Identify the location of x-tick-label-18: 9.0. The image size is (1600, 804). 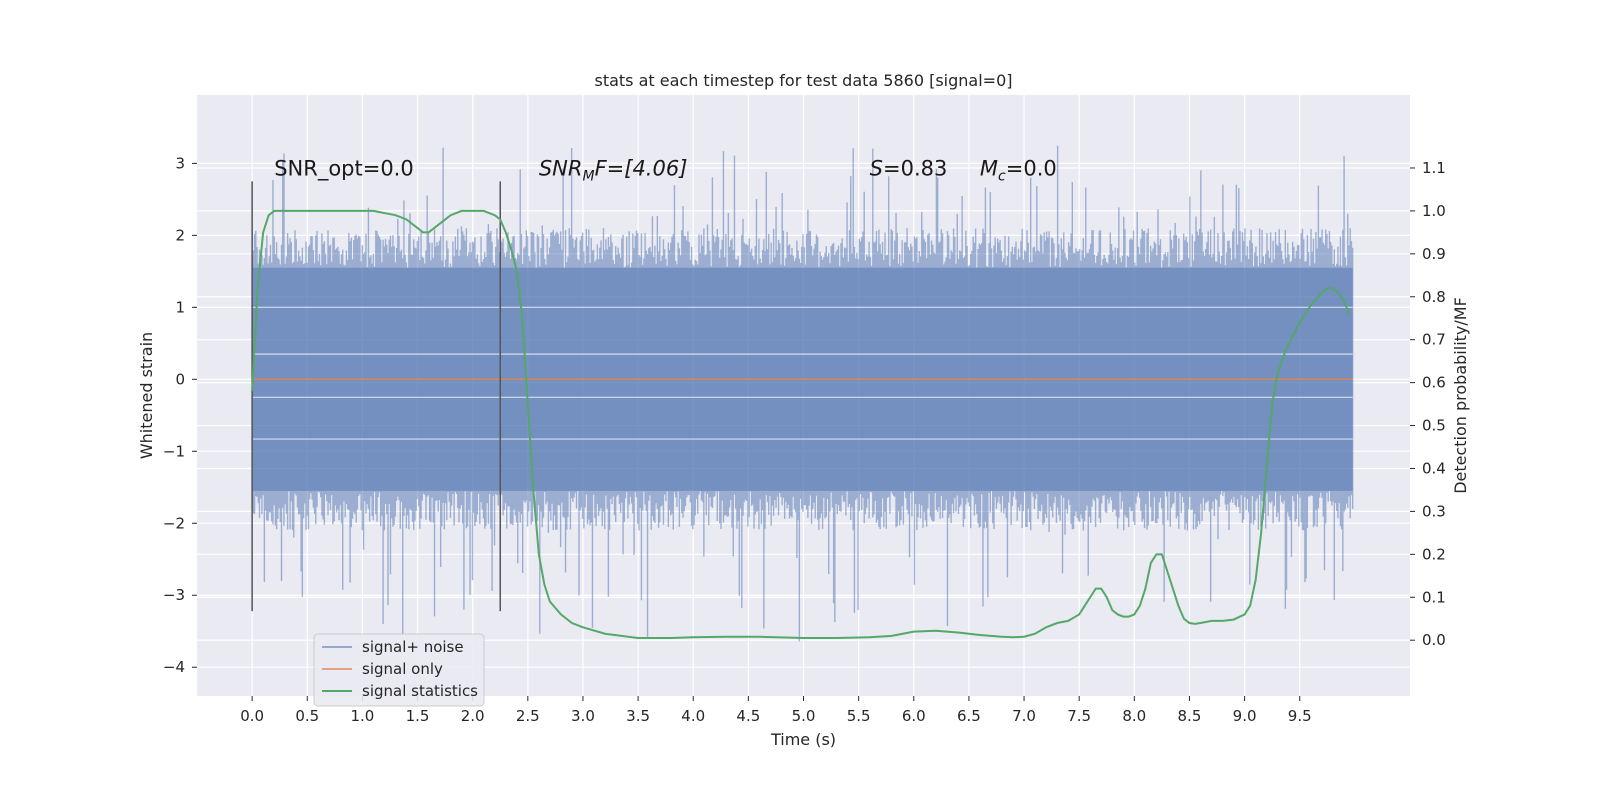
(1245, 716).